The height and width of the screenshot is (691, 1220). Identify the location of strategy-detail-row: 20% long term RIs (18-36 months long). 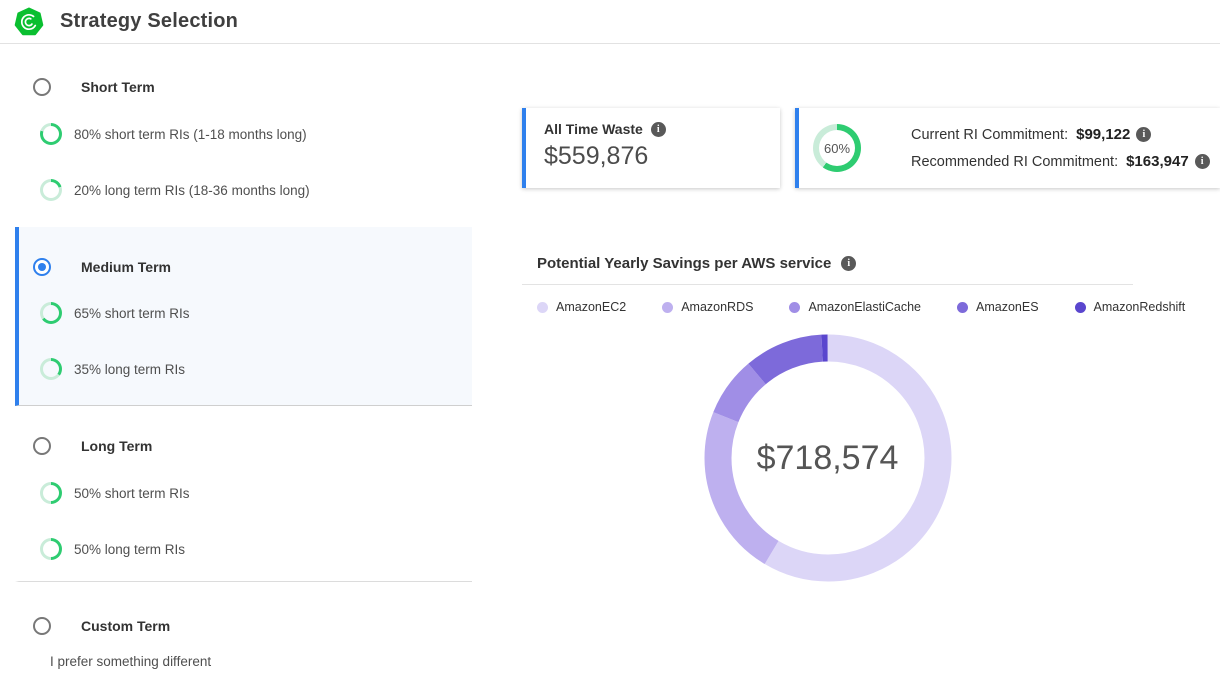
(245, 190).